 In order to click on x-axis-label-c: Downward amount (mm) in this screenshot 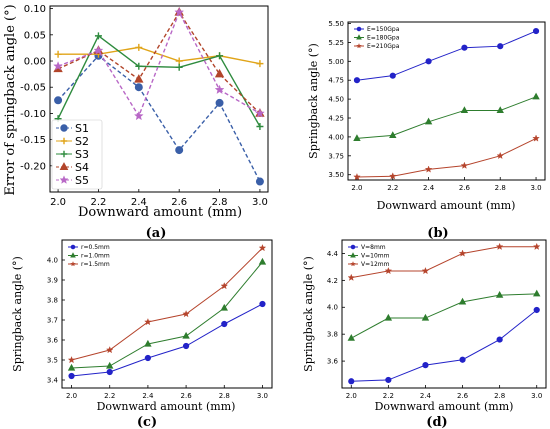, I will do `click(166, 406)`.